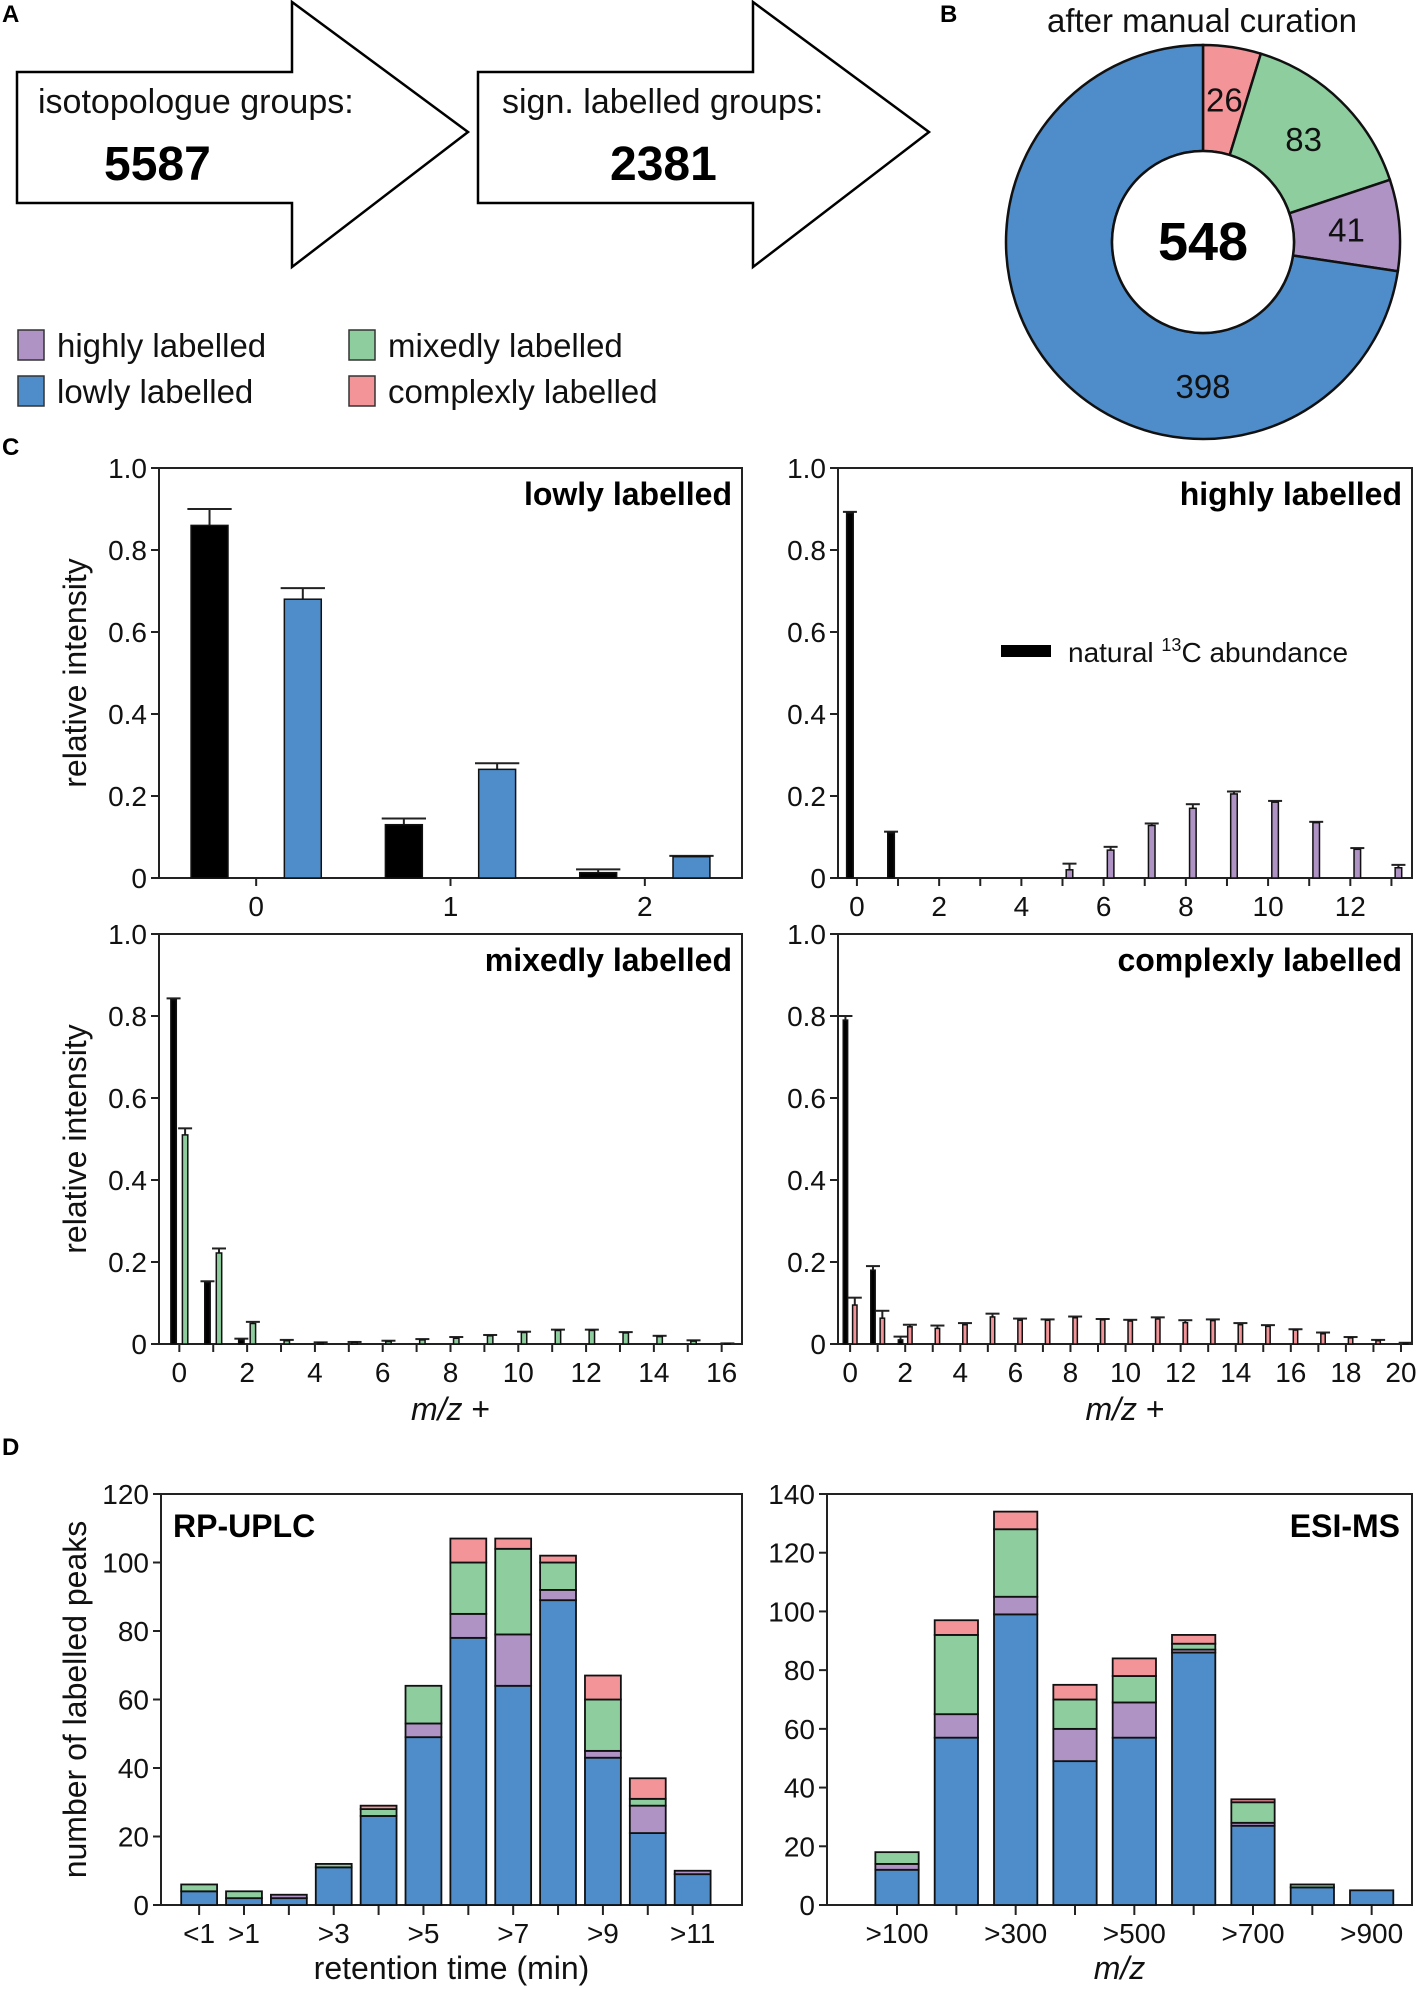 The image size is (1417, 1989). Describe the element at coordinates (961, 1372) in the screenshot. I see `x-tick-label: 4` at that location.